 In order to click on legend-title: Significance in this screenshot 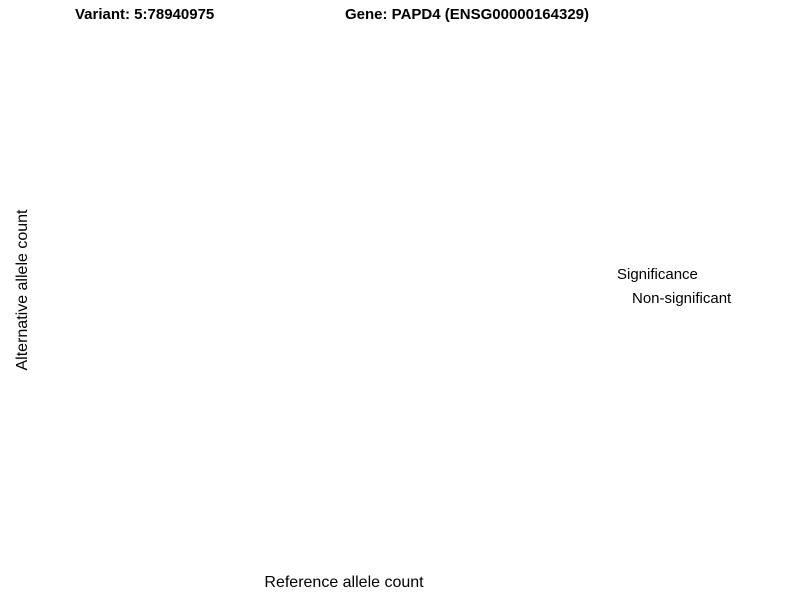, I will do `click(657, 274)`.